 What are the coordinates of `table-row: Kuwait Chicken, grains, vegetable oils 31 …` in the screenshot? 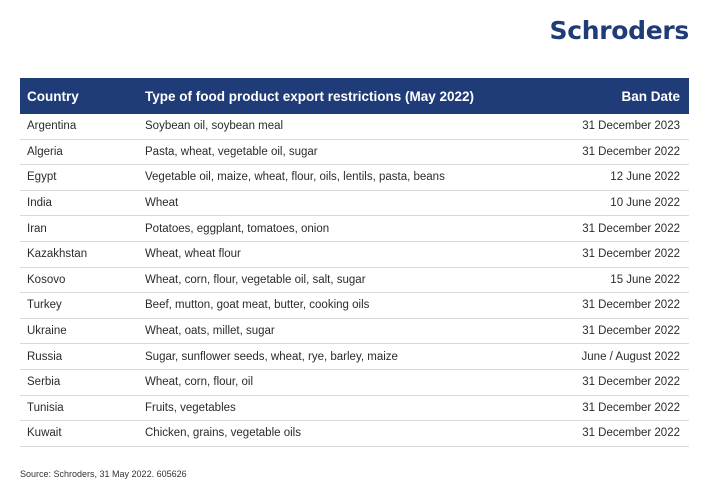 It's located at (354, 434).